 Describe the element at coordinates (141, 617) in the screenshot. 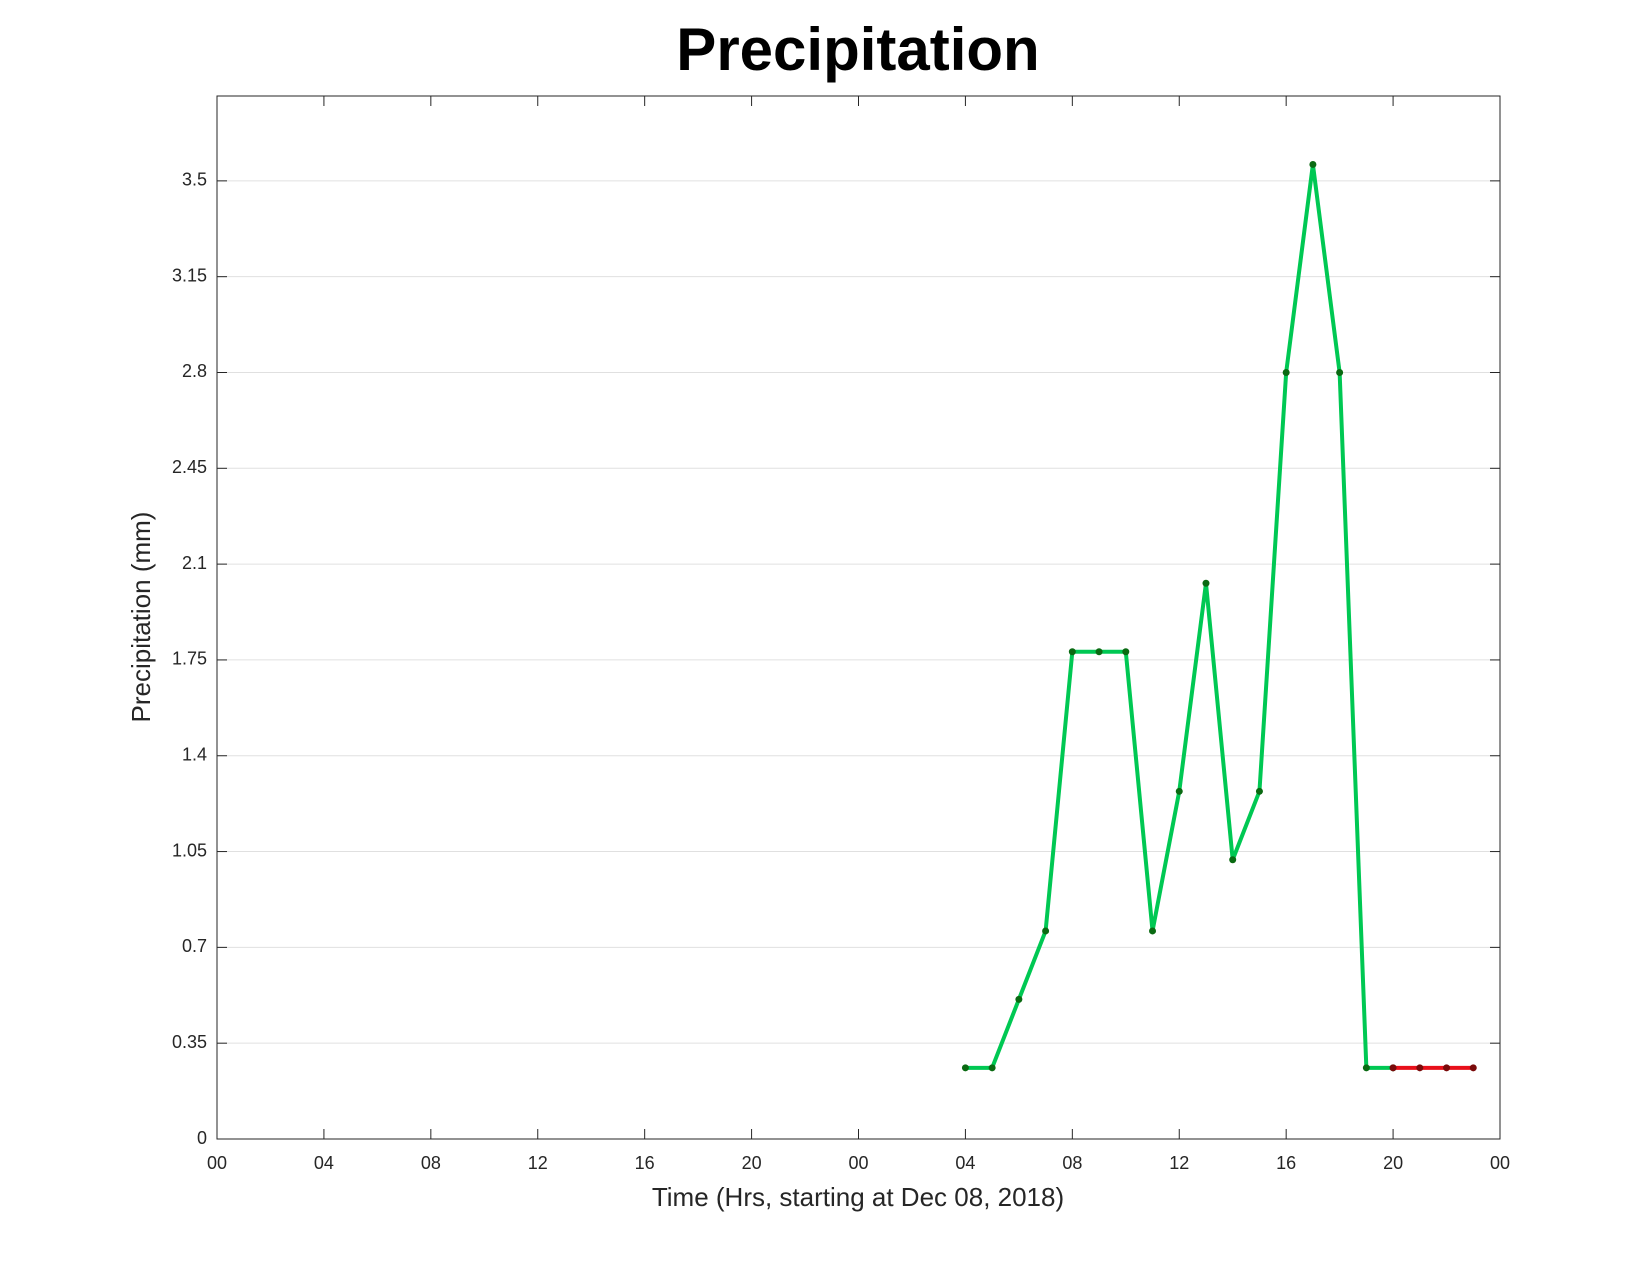

I see `y-axis-label: Precipitation (mm)` at that location.